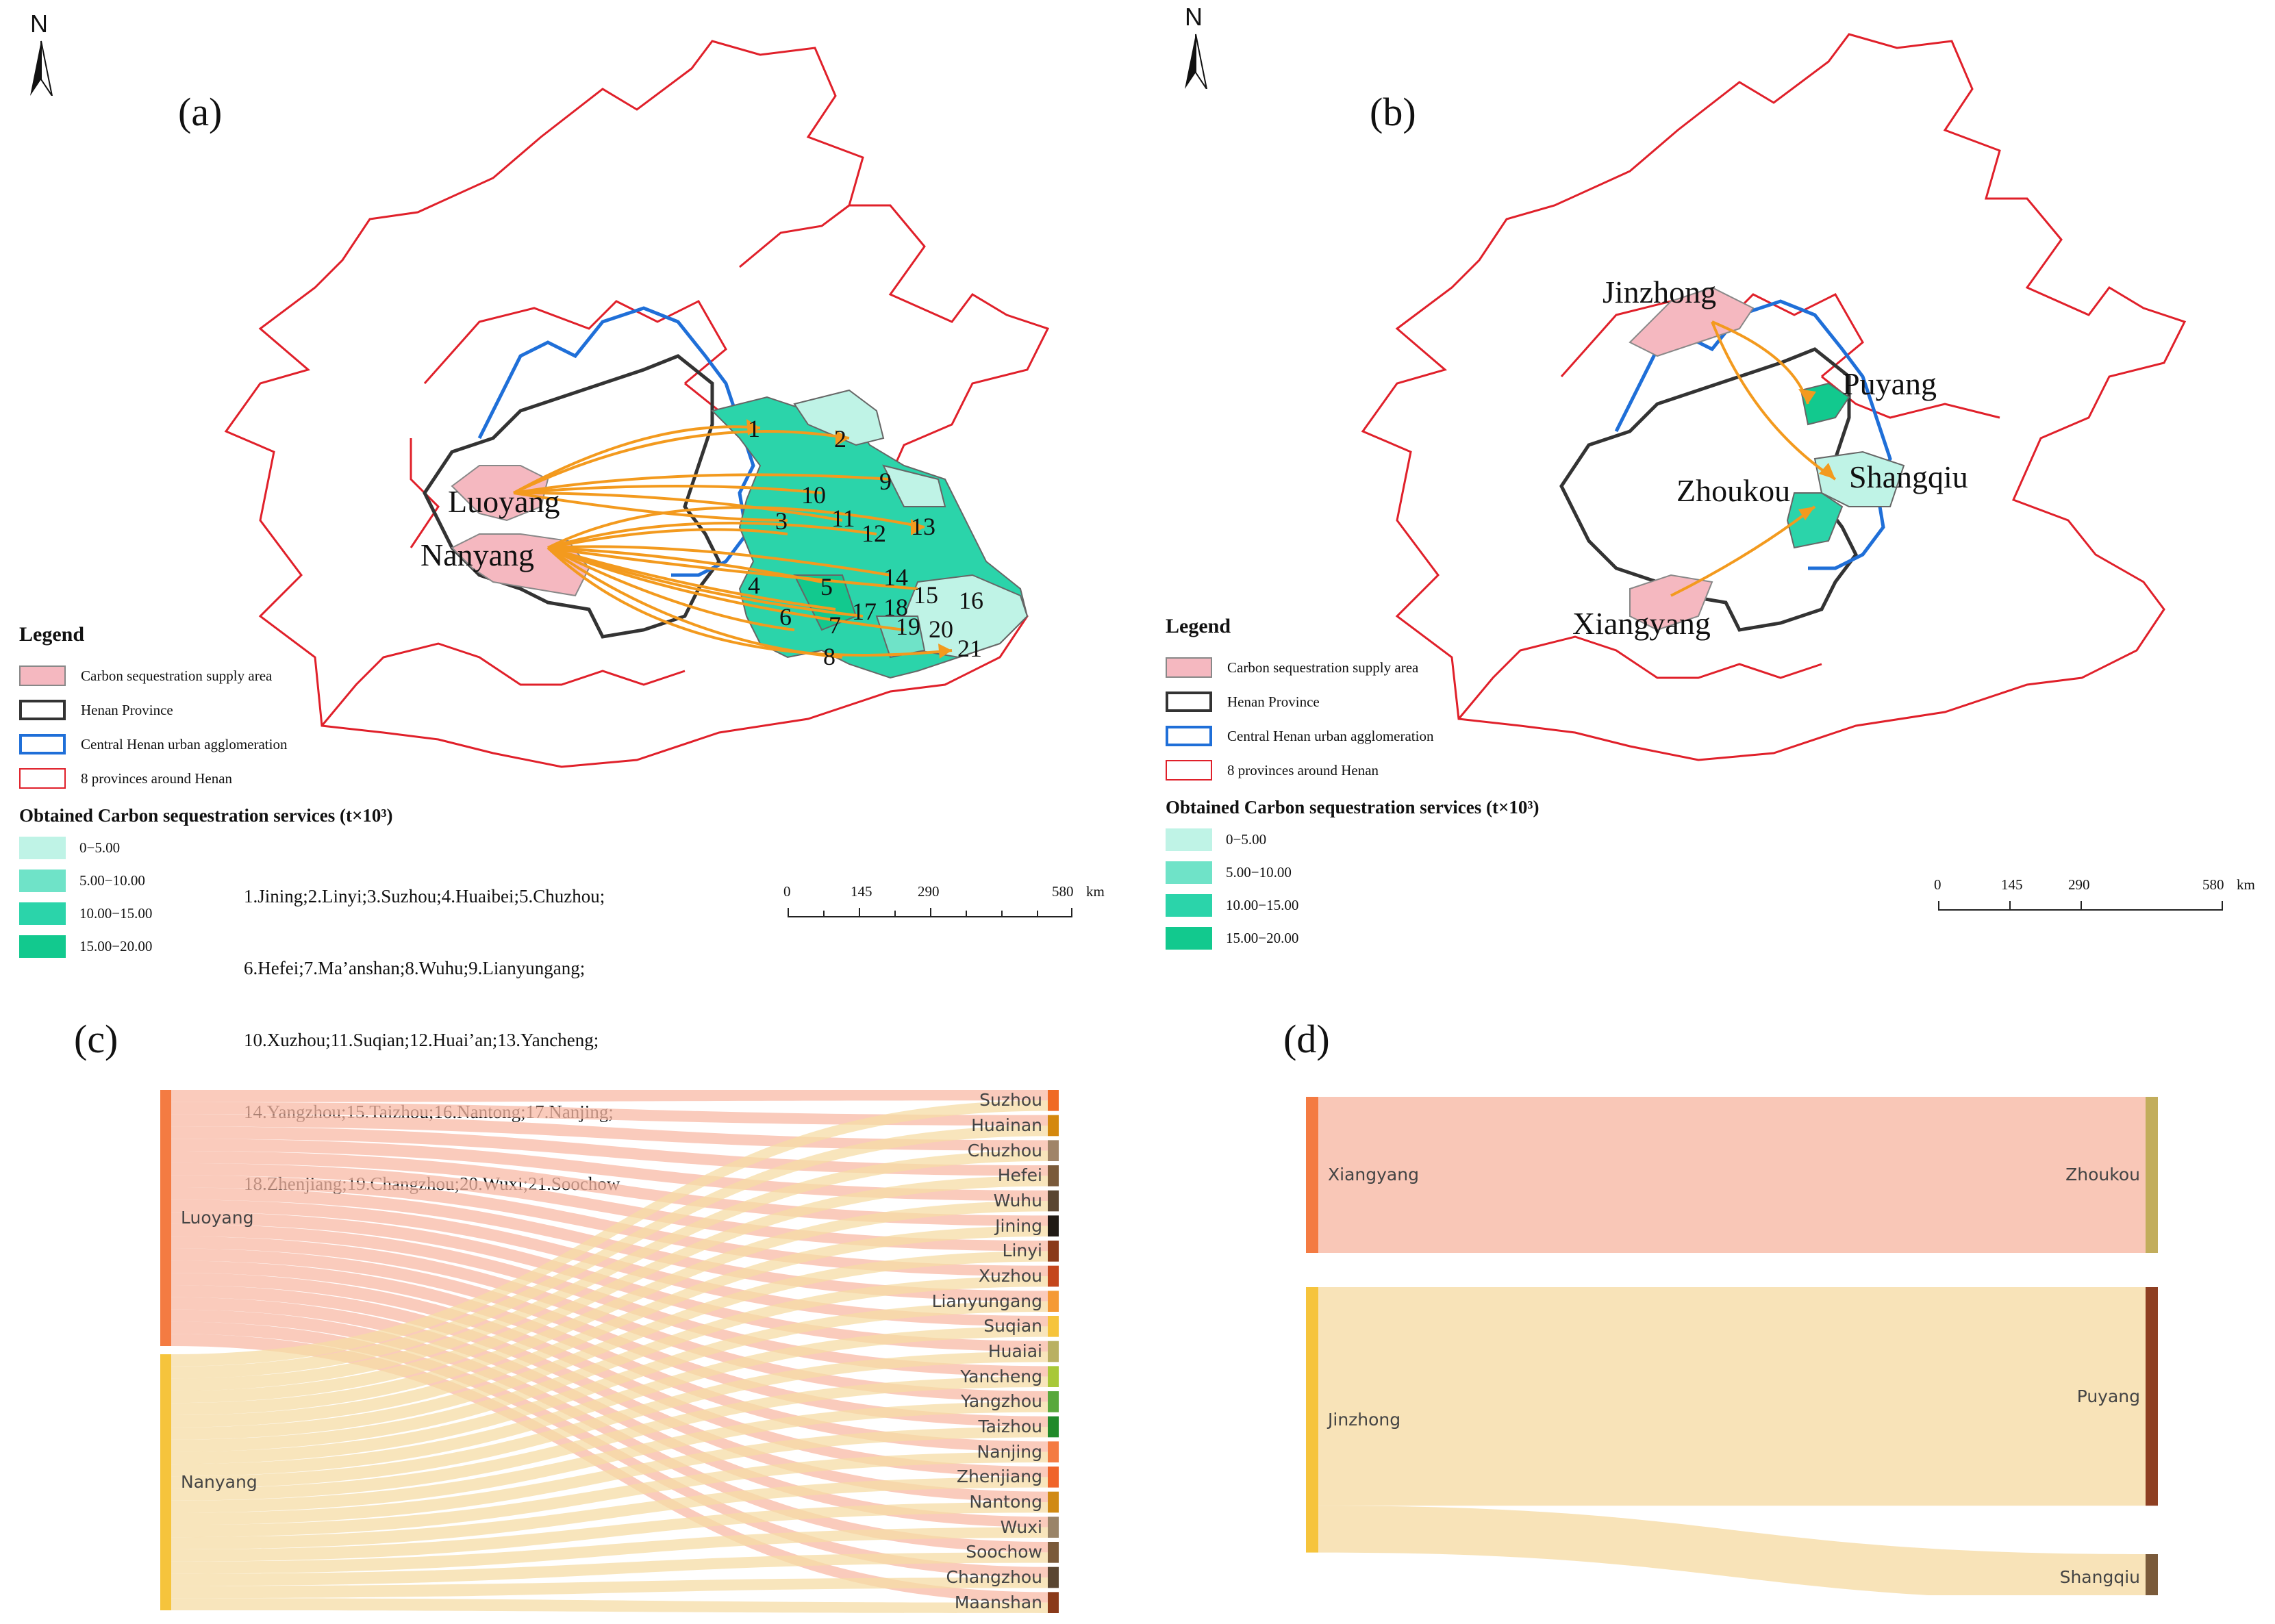  What do you see at coordinates (840, 439) in the screenshot?
I see `city-number-2: 2` at bounding box center [840, 439].